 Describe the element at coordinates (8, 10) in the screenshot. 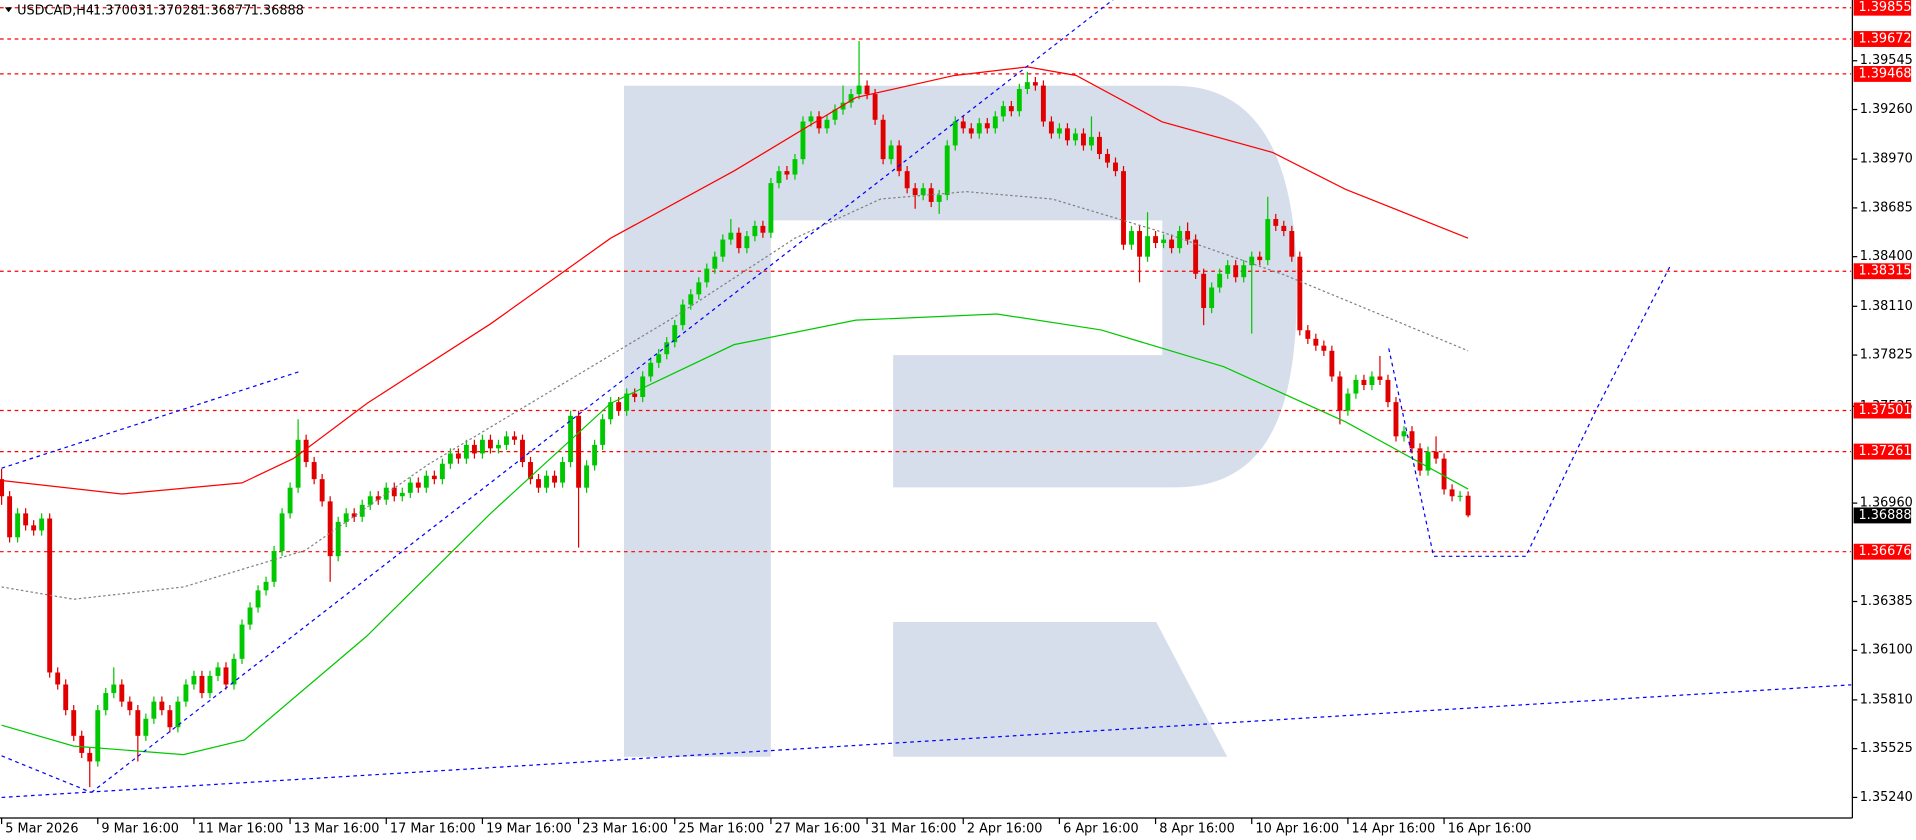

I see `header-arrow` at that location.